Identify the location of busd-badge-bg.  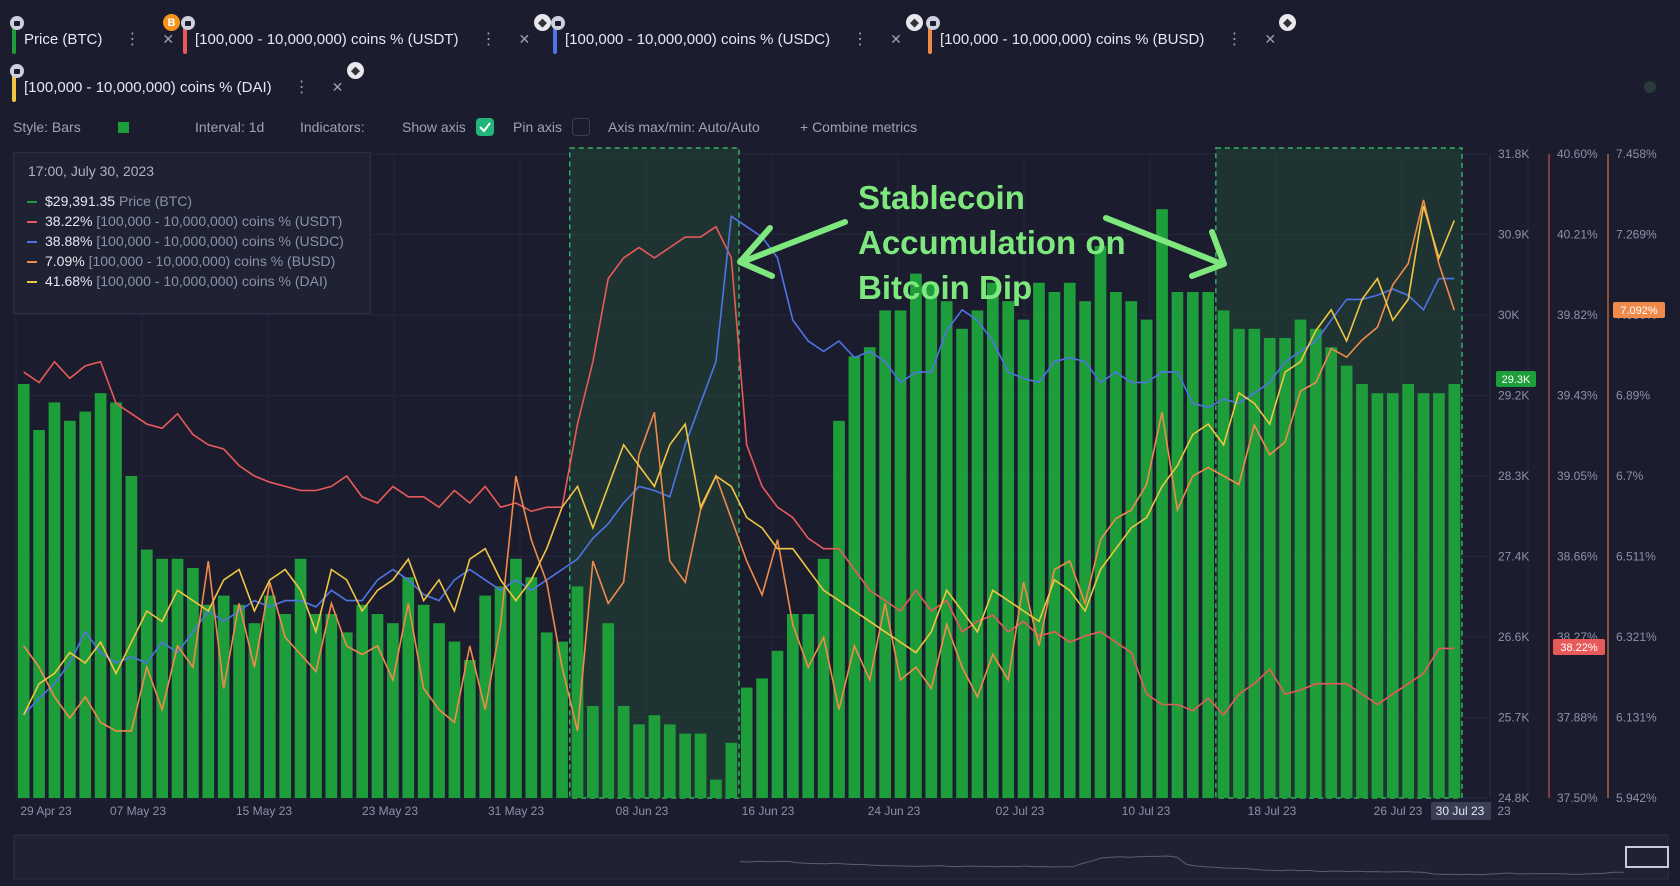
(1639, 310).